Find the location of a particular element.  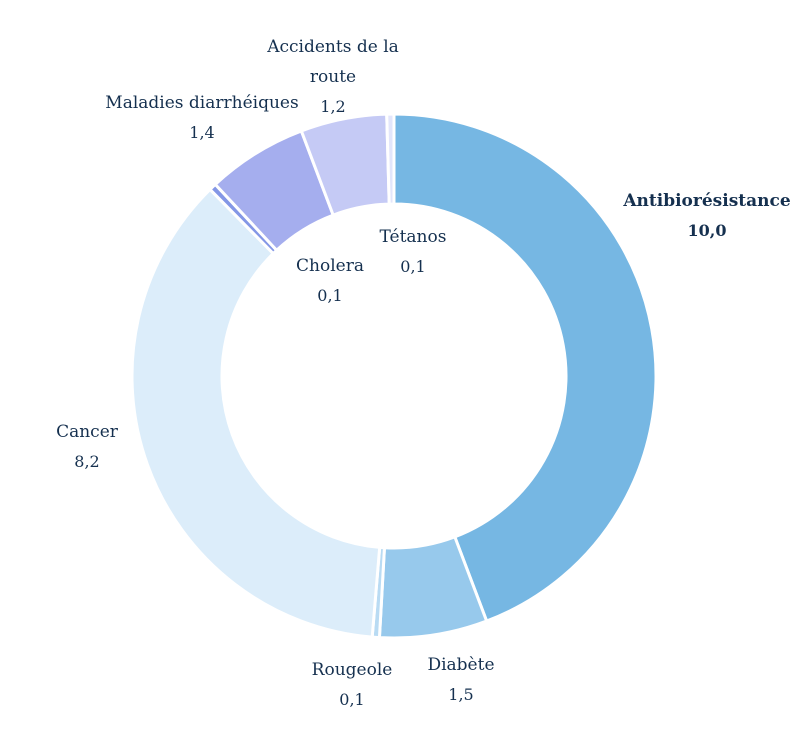

slice-tetanos is located at coordinates (390, 159).